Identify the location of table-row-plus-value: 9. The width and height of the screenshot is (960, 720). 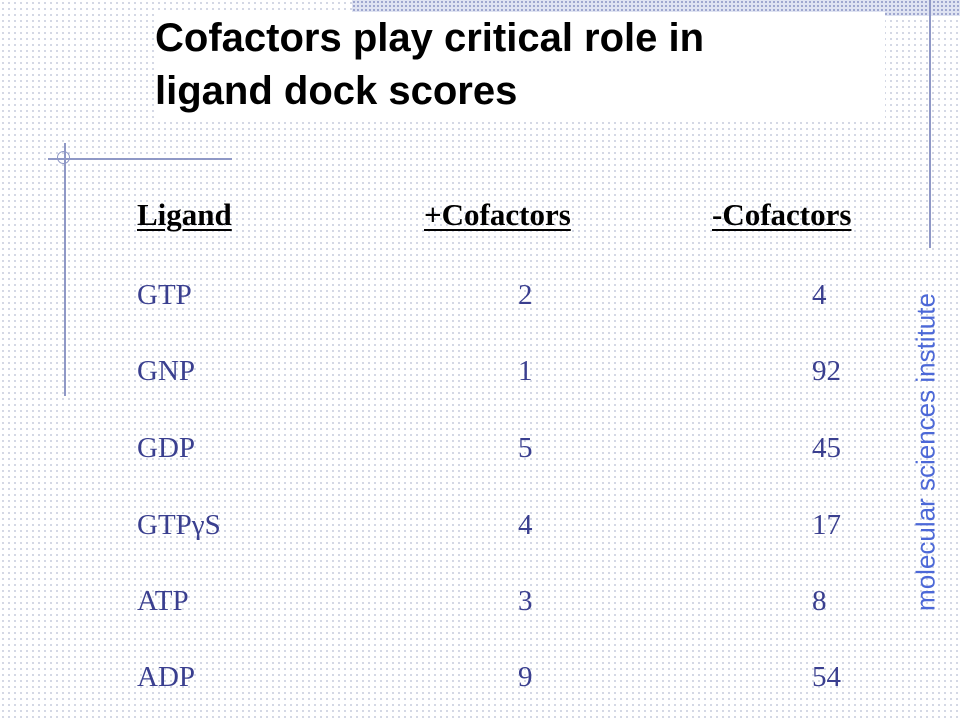
(525, 677).